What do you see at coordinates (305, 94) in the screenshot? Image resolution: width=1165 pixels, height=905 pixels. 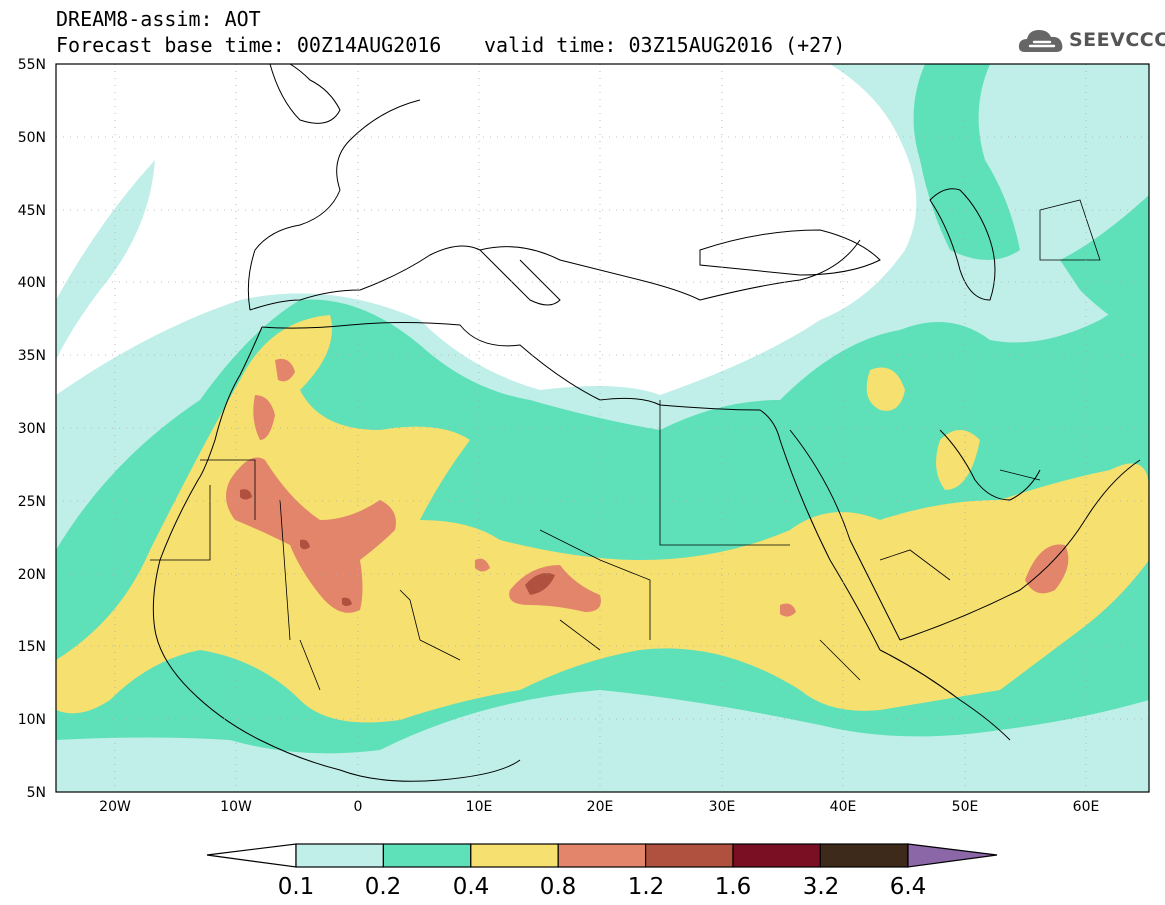 I see `coastline-britain` at bounding box center [305, 94].